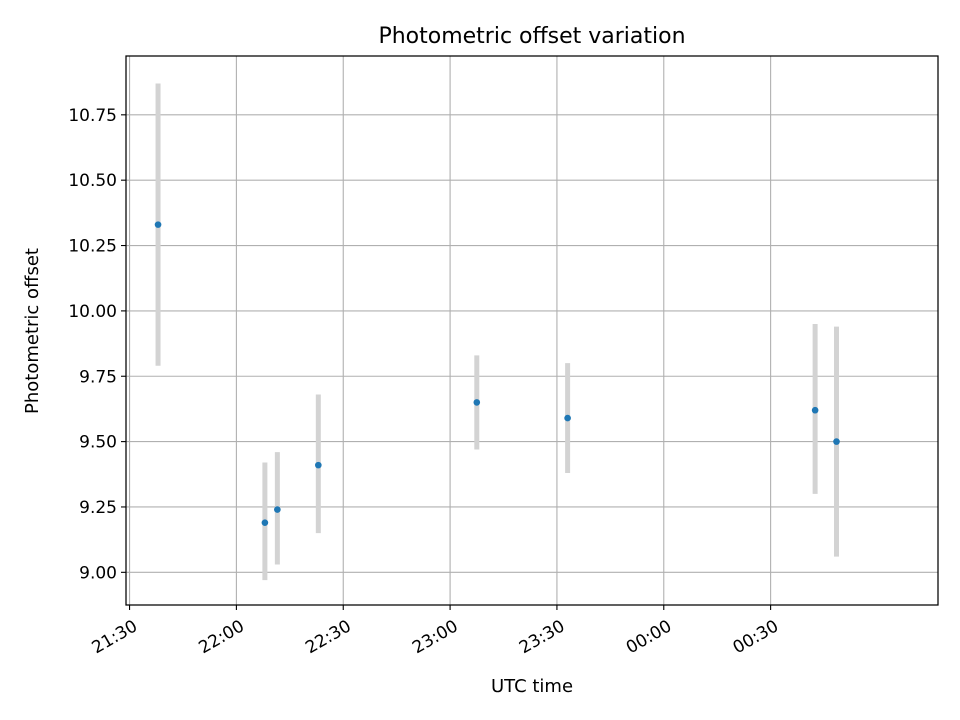  I want to click on x-tick-label: 23:00, so click(435, 637).